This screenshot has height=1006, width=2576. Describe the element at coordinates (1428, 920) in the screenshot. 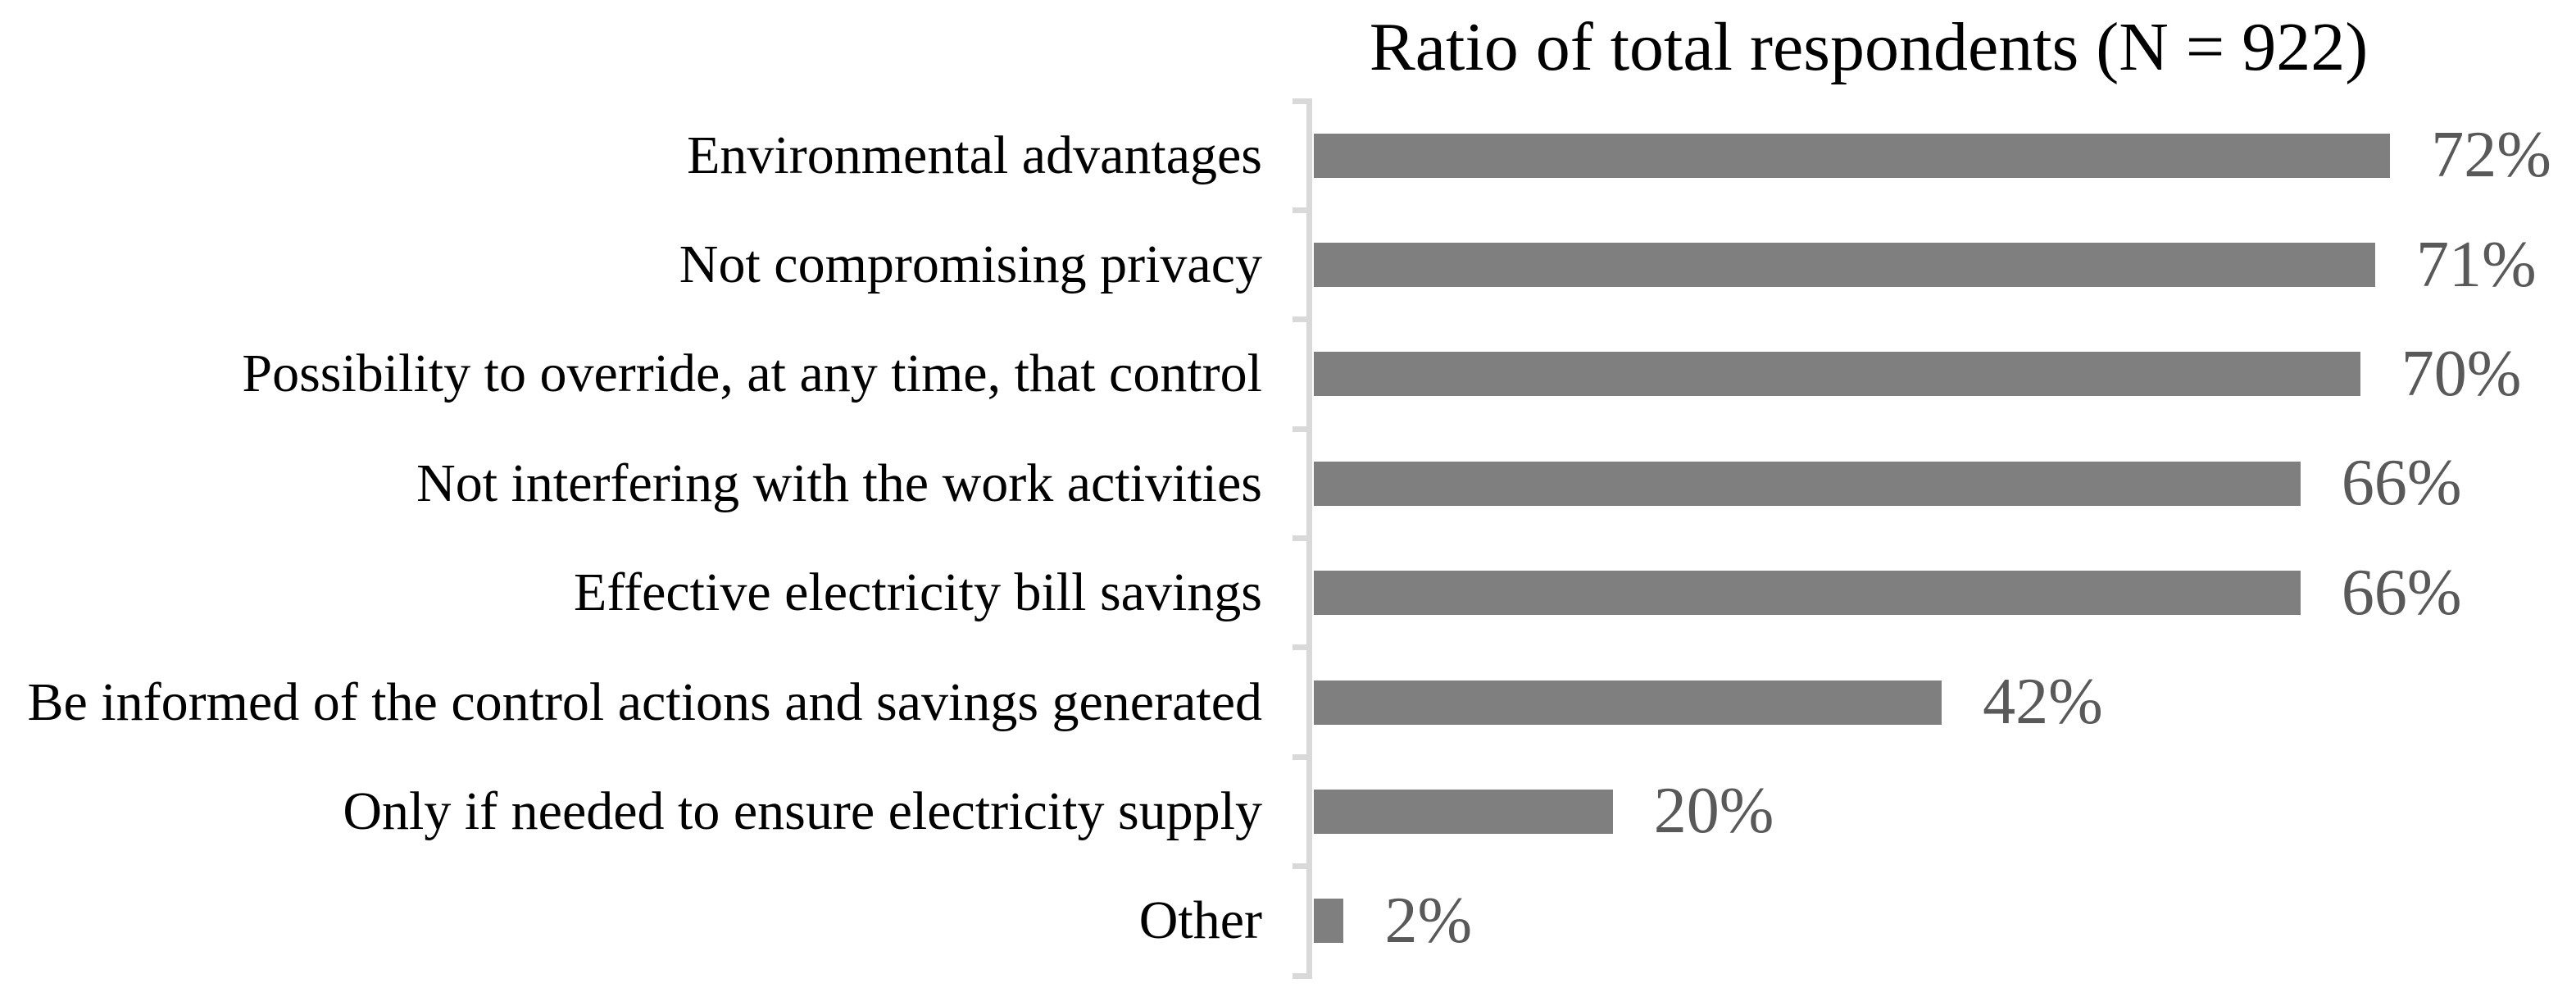

I see `value-label: 2%` at that location.